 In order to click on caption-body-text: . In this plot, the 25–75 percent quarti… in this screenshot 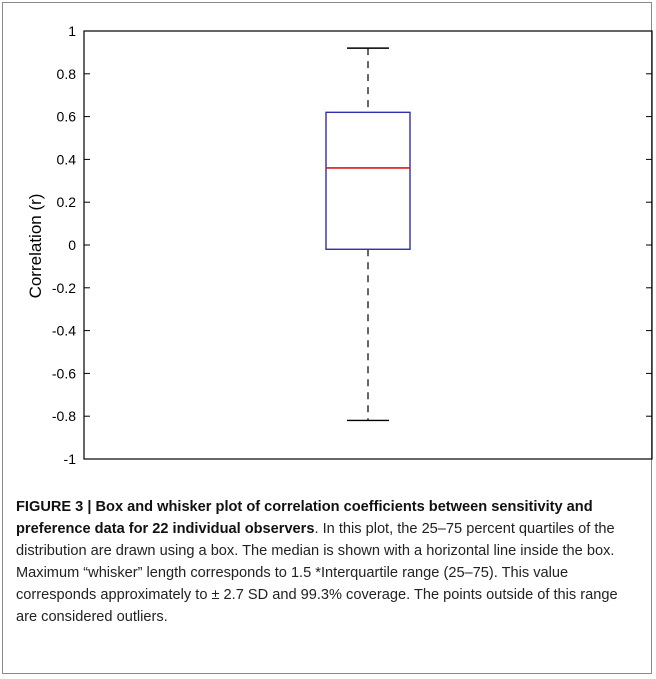, I will do `click(317, 573)`.